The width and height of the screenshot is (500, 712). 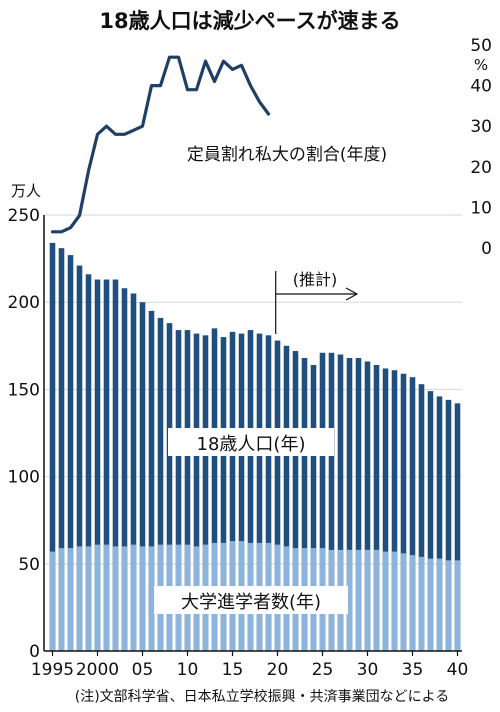 I want to click on x-tick-label: 15, so click(x=233, y=670).